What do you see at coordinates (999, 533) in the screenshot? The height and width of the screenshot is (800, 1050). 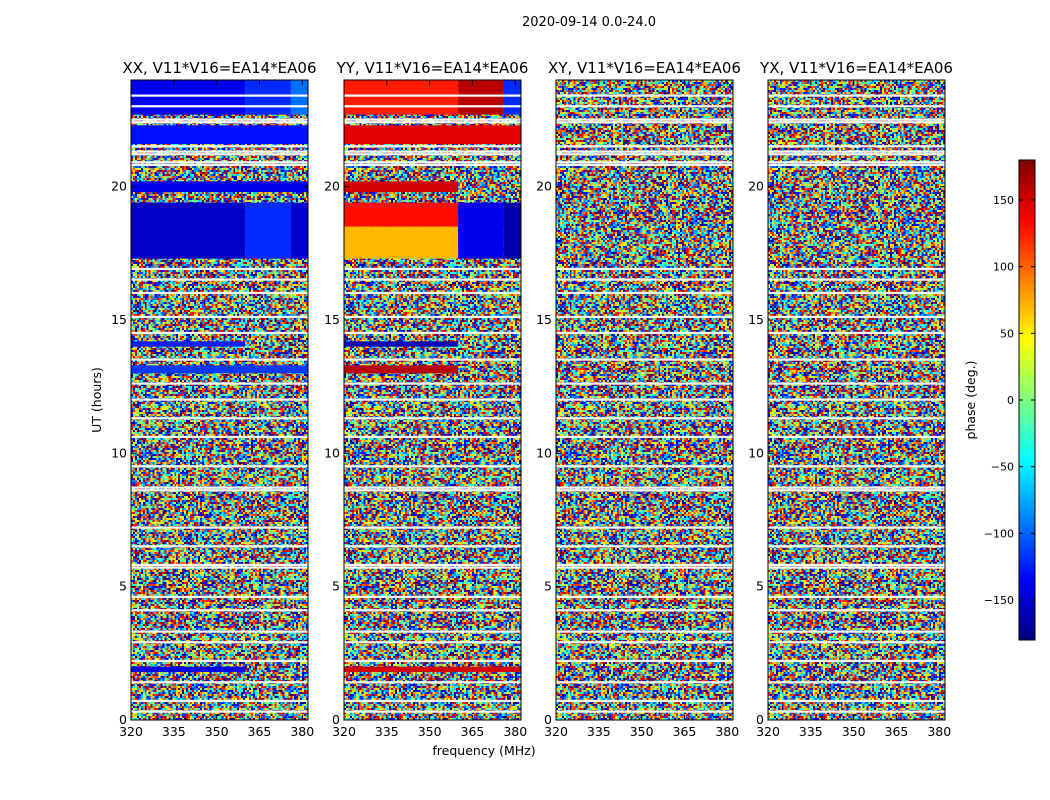 I see `colorbar-tick-label: −100` at bounding box center [999, 533].